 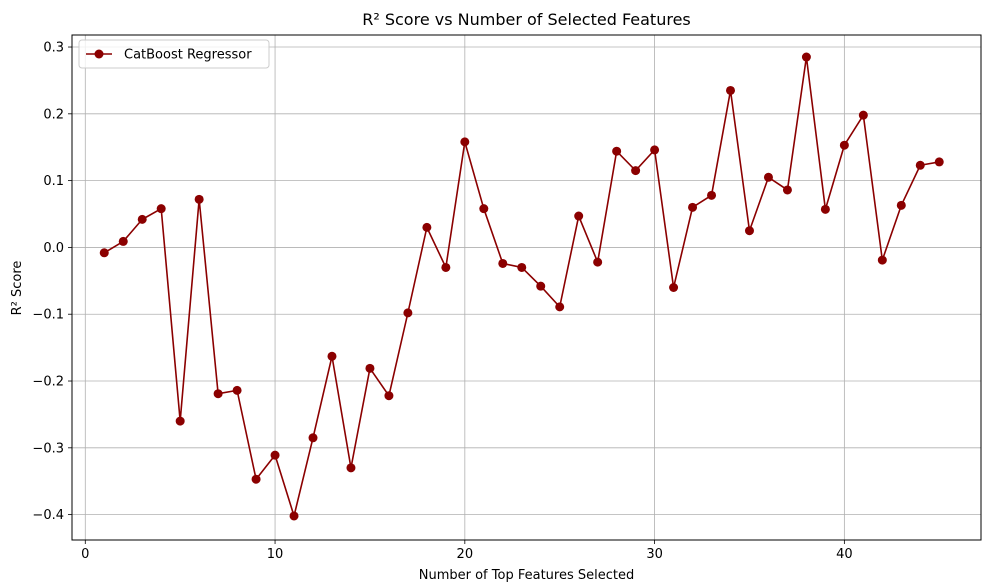 What do you see at coordinates (53, 48) in the screenshot?
I see `y-tick-label: 0.3` at bounding box center [53, 48].